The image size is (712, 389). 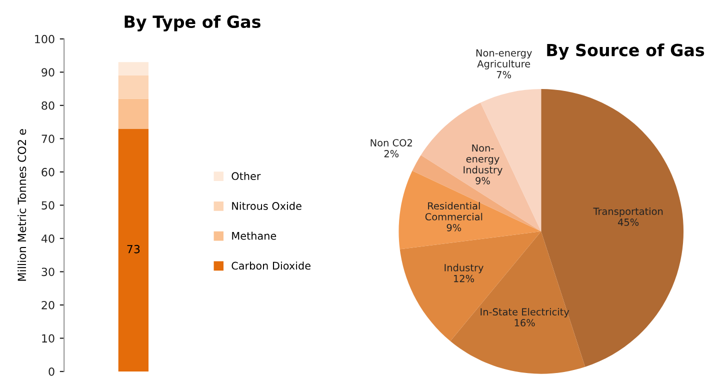 I want to click on legend-label: Carbon Dioxide, so click(x=271, y=266).